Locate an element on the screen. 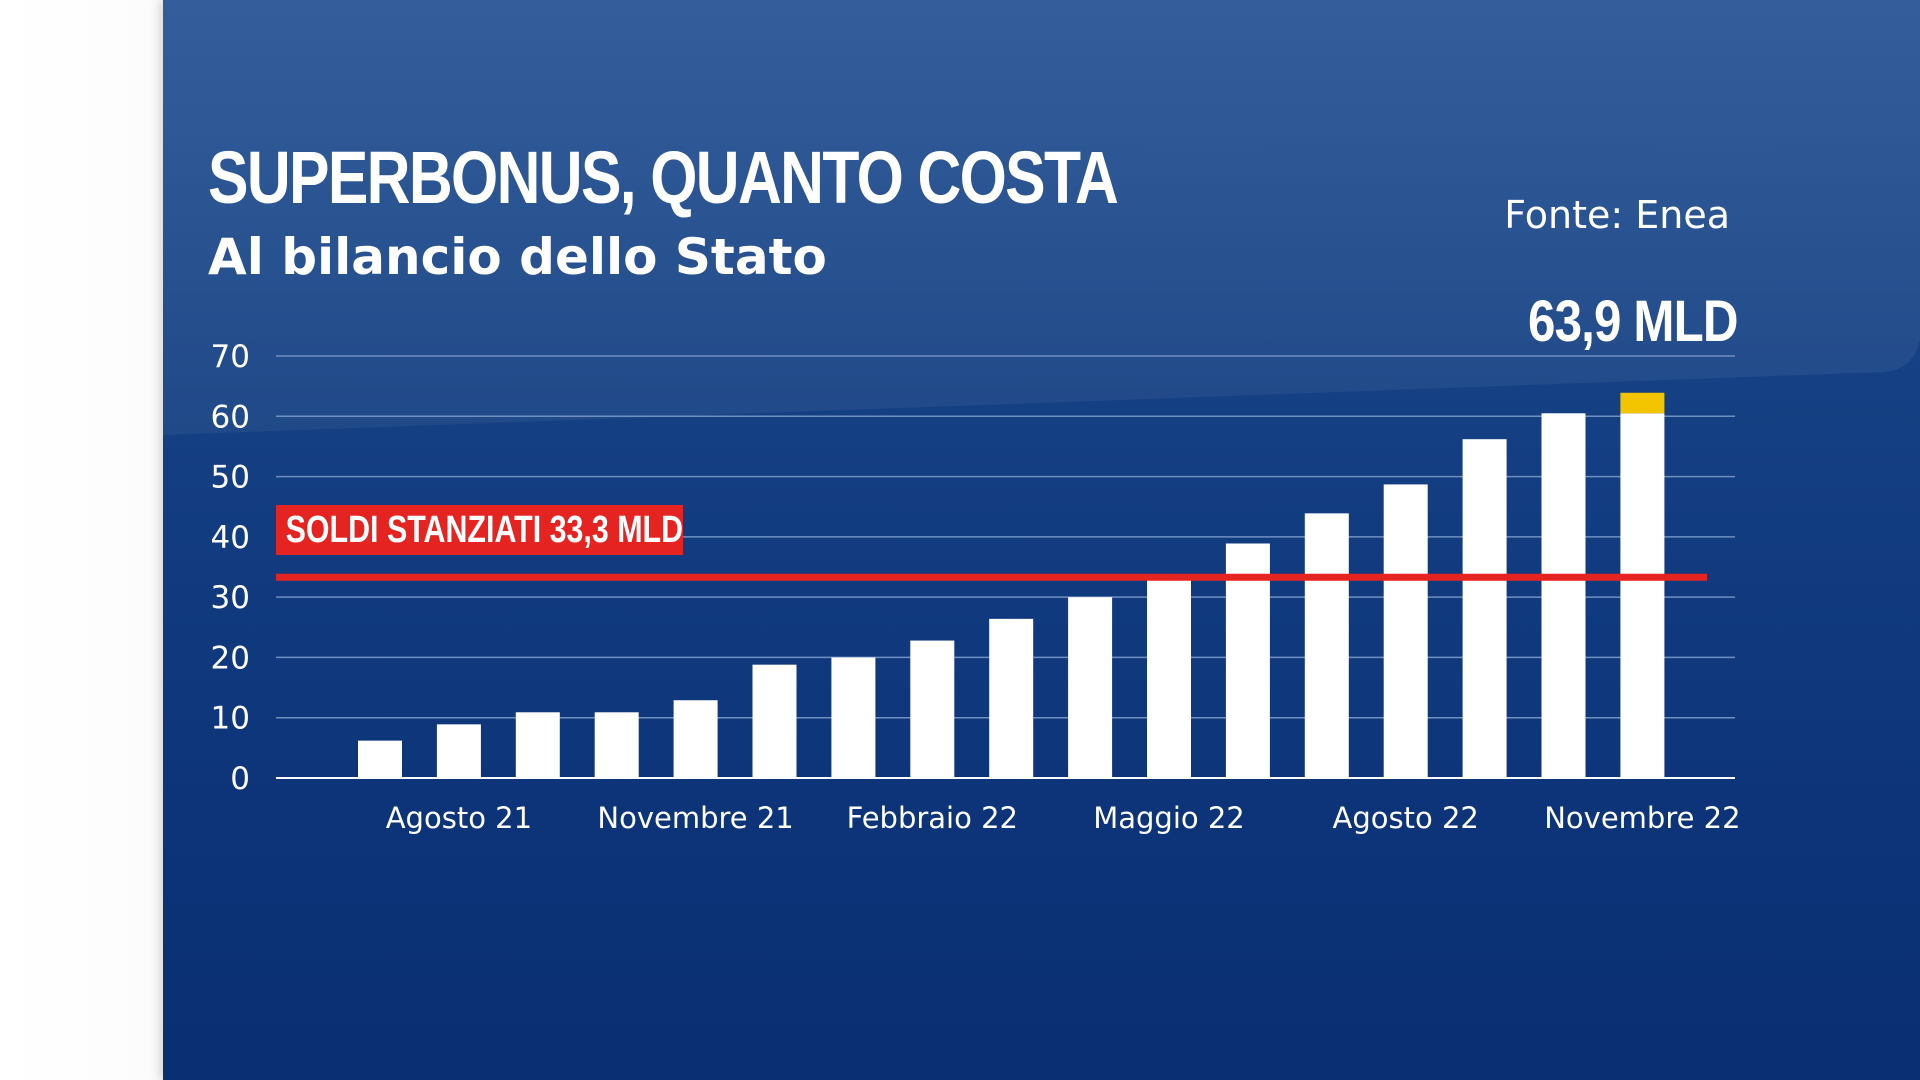 This screenshot has width=1920, height=1080. y-tick-label: 0 is located at coordinates (240, 779).